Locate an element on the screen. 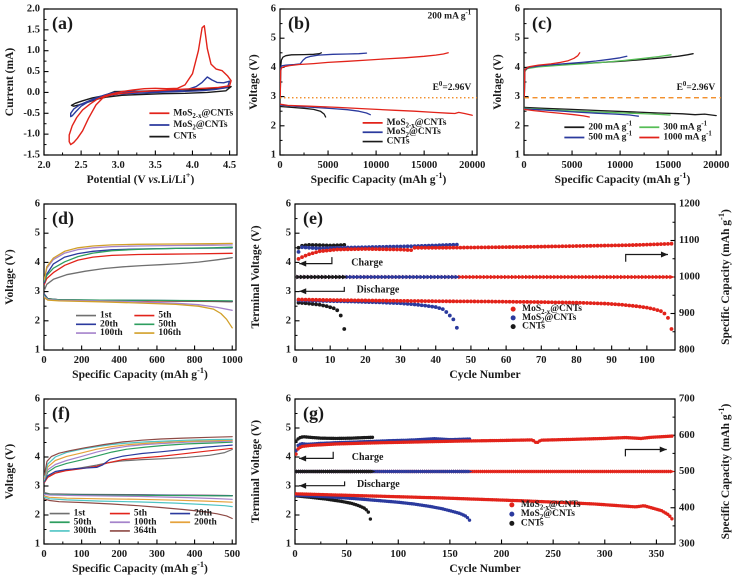  x-tick-label: 2.0 is located at coordinates (43, 165).